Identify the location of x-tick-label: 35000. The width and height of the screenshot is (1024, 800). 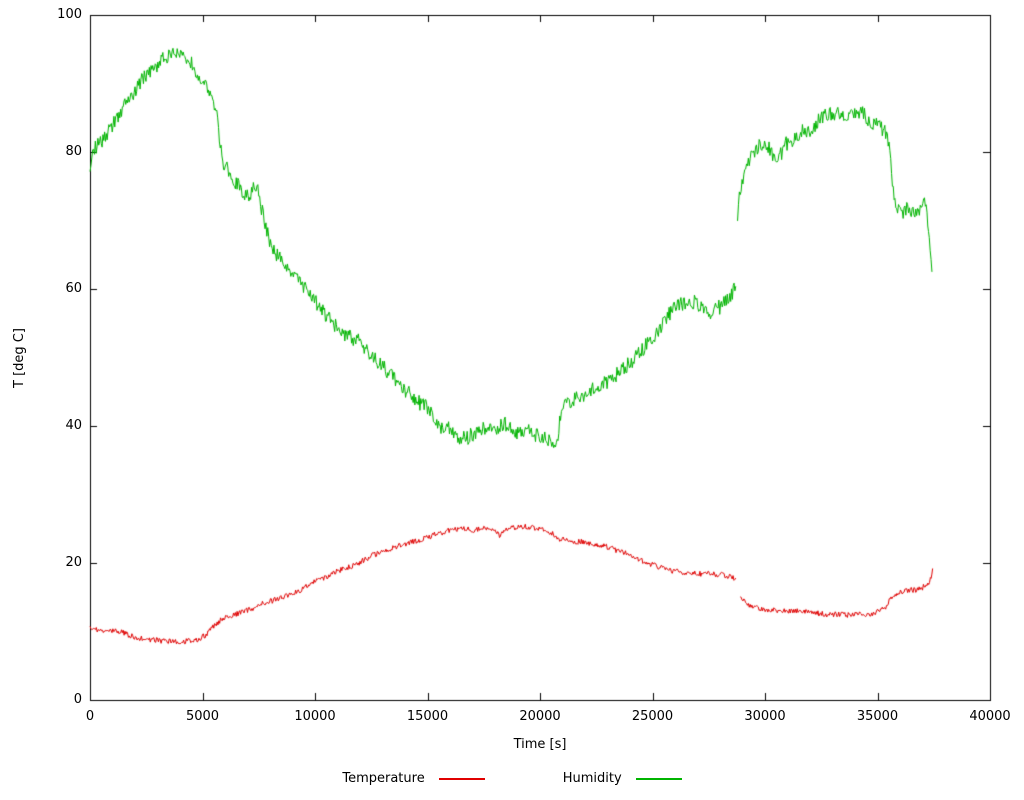
(877, 716).